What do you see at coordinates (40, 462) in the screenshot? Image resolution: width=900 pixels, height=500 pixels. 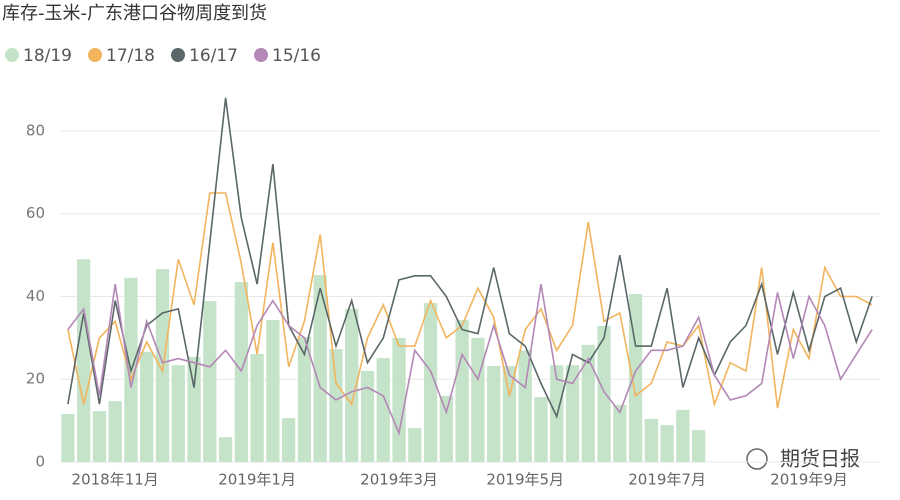 I see `y-tick-label: 0` at bounding box center [40, 462].